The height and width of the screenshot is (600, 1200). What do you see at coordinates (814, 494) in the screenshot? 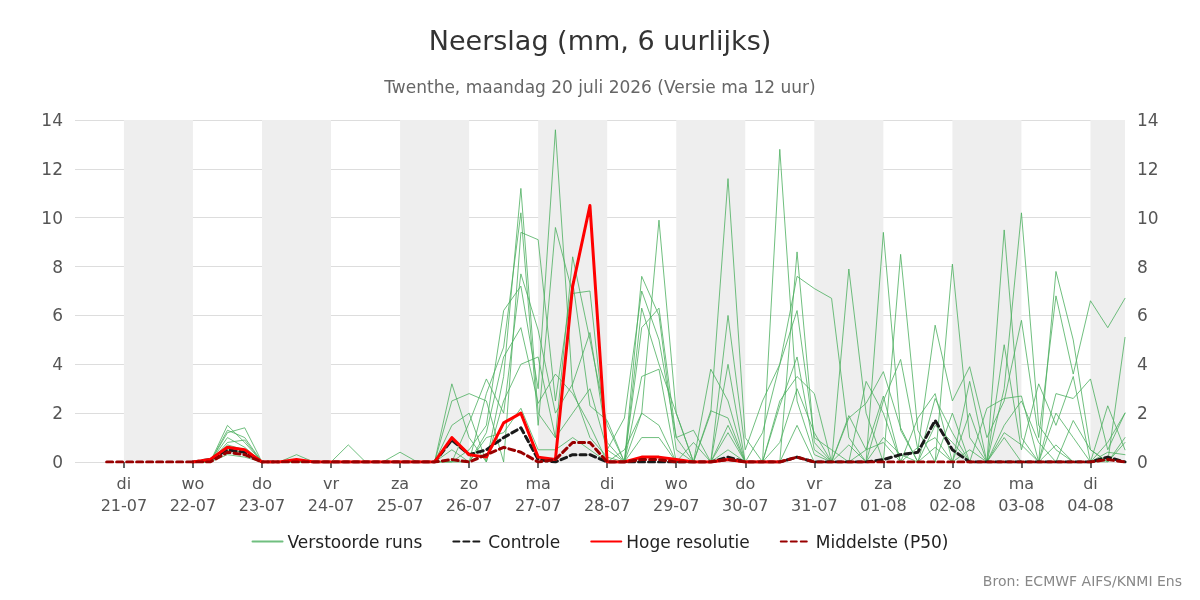
I see `x-tick-label: vr 31-07` at bounding box center [814, 494].